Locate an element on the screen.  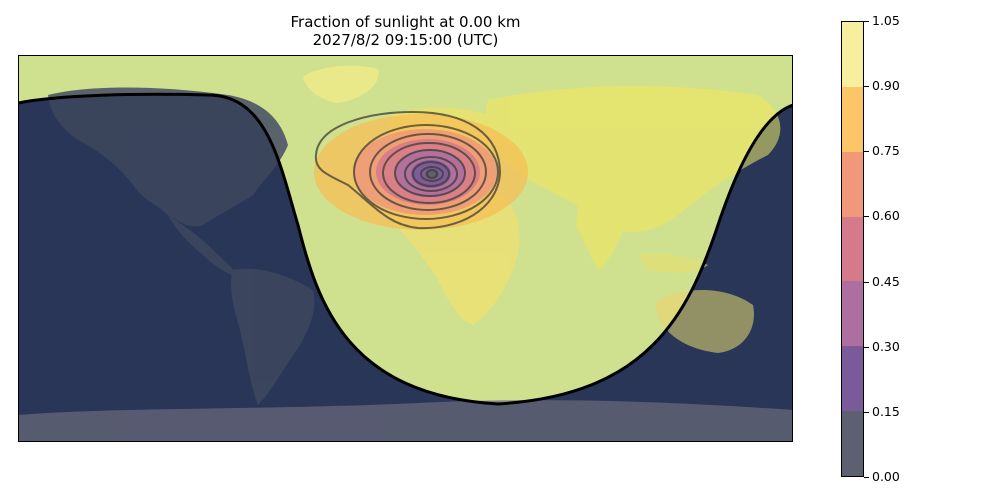
greenland is located at coordinates (341, 84).